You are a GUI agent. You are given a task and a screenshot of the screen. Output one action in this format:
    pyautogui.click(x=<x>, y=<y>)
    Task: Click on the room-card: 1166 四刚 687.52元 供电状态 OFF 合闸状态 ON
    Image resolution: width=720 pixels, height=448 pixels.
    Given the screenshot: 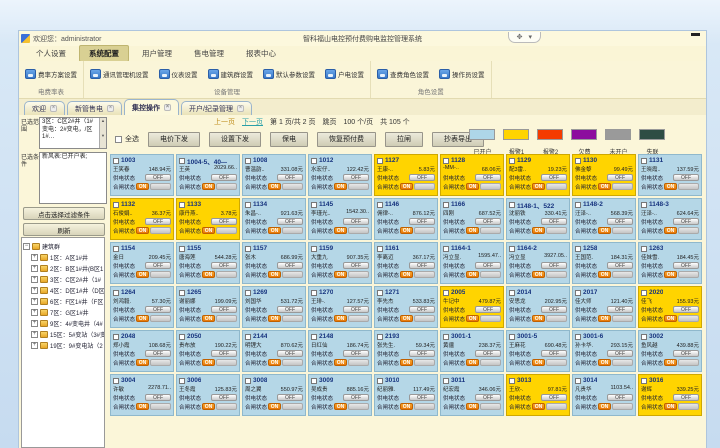 What is the action you would take?
    pyautogui.click(x=472, y=219)
    